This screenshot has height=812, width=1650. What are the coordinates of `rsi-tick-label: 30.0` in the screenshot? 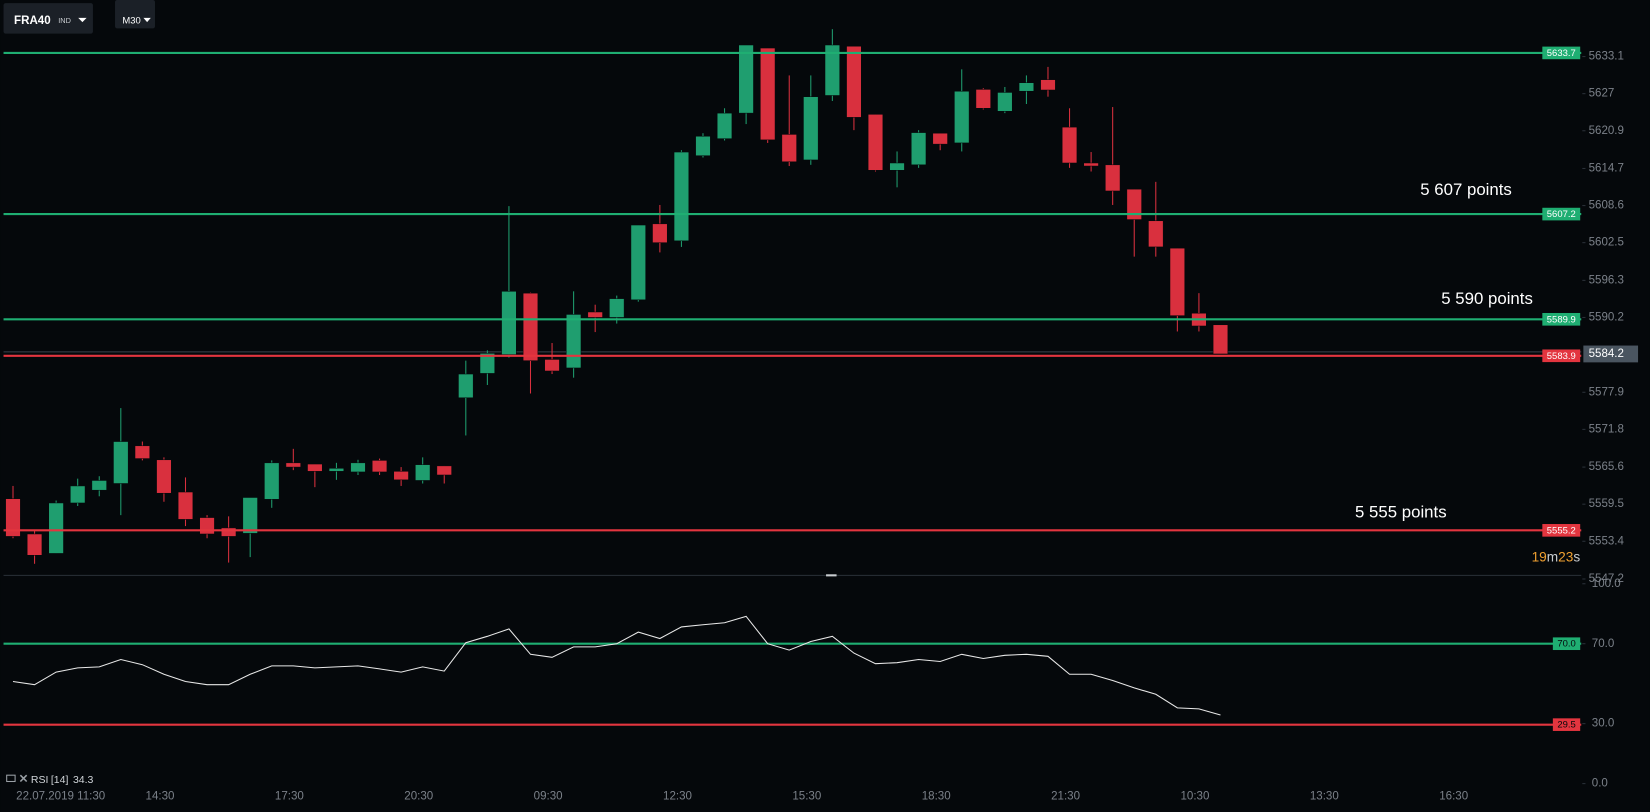 It's located at (1603, 724).